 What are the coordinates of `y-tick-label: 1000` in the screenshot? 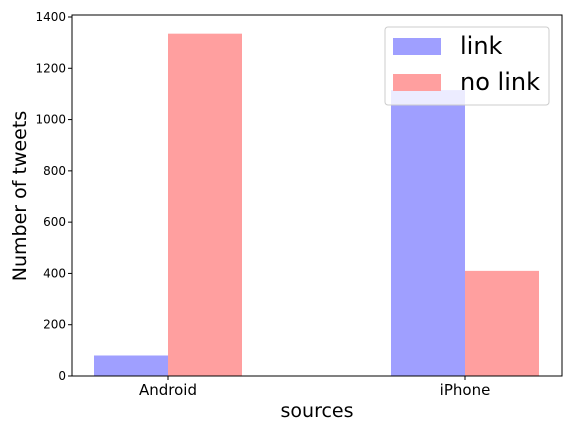 It's located at (50, 120).